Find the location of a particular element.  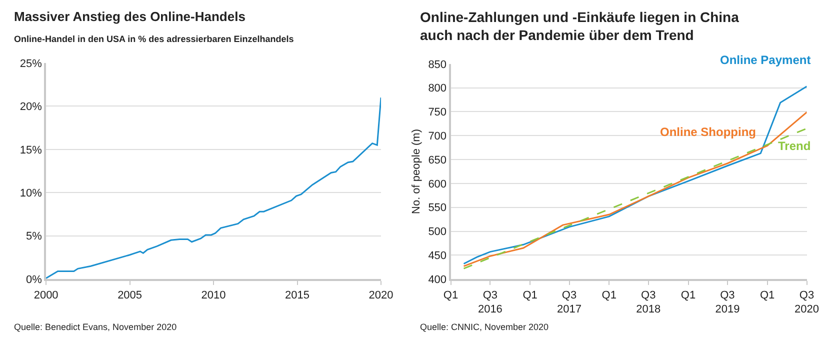

y-tick-label: 750 is located at coordinates (437, 112).